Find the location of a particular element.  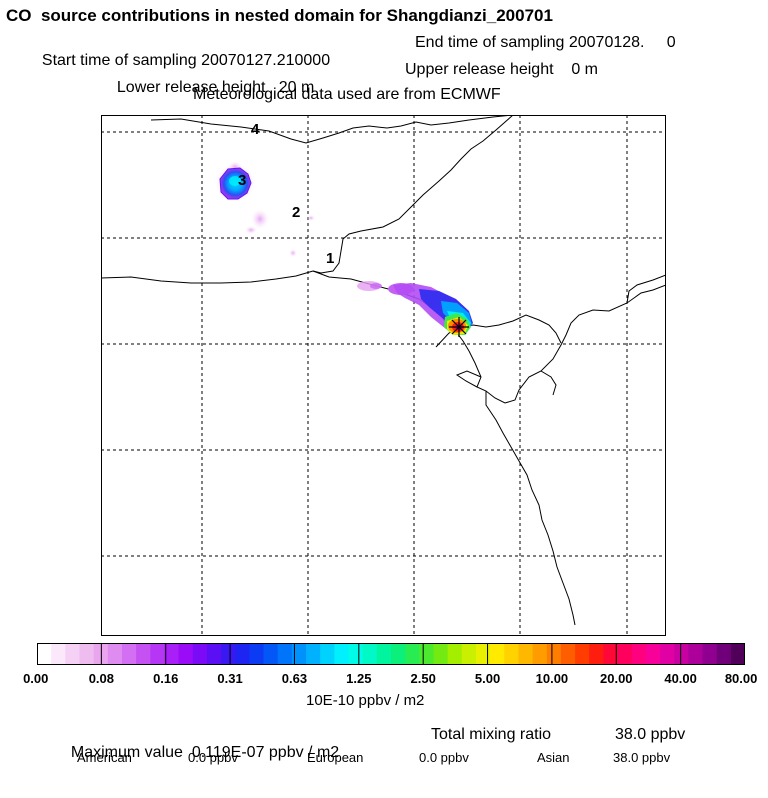

colorbar-tick-label: 80.00 is located at coordinates (741, 678).